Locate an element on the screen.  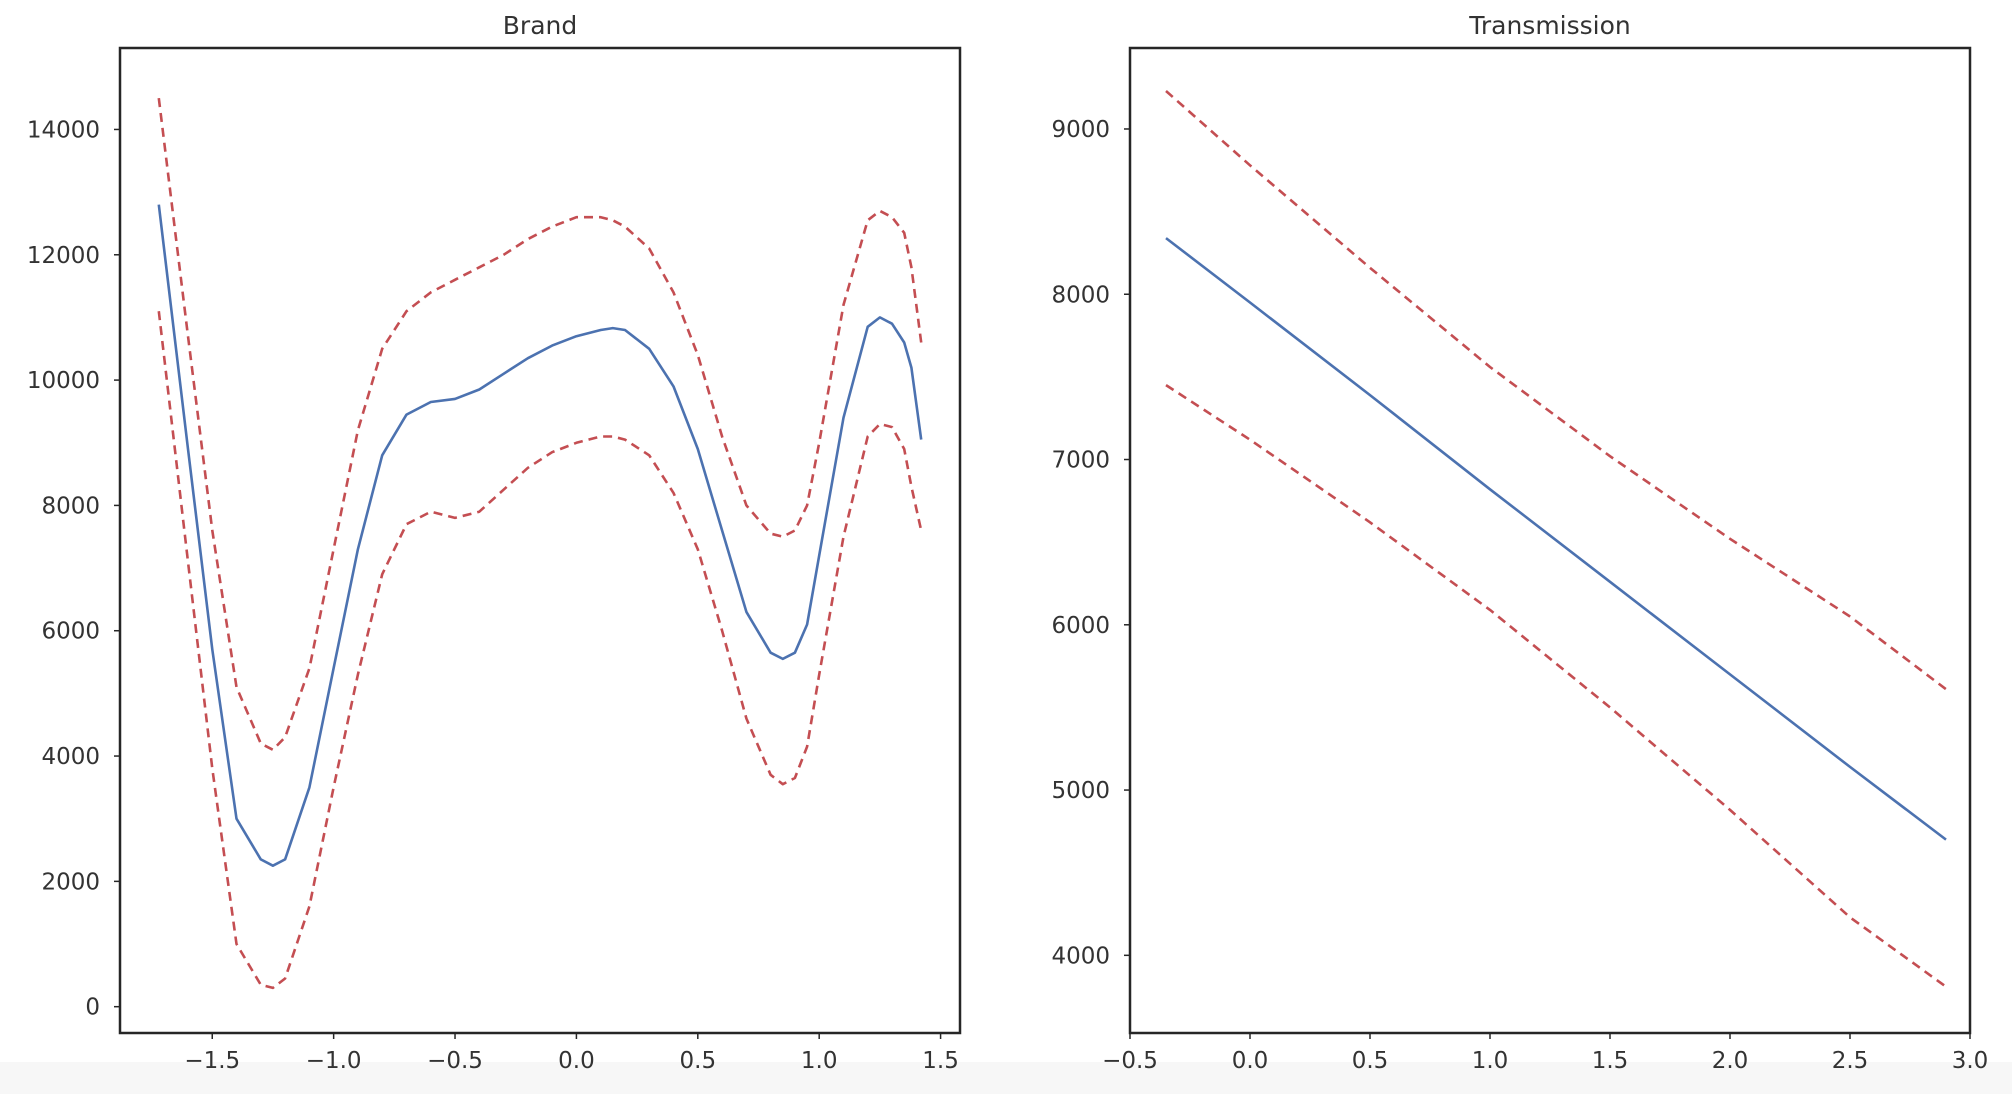
x-tick-label: 2.0 is located at coordinates (1730, 1061).